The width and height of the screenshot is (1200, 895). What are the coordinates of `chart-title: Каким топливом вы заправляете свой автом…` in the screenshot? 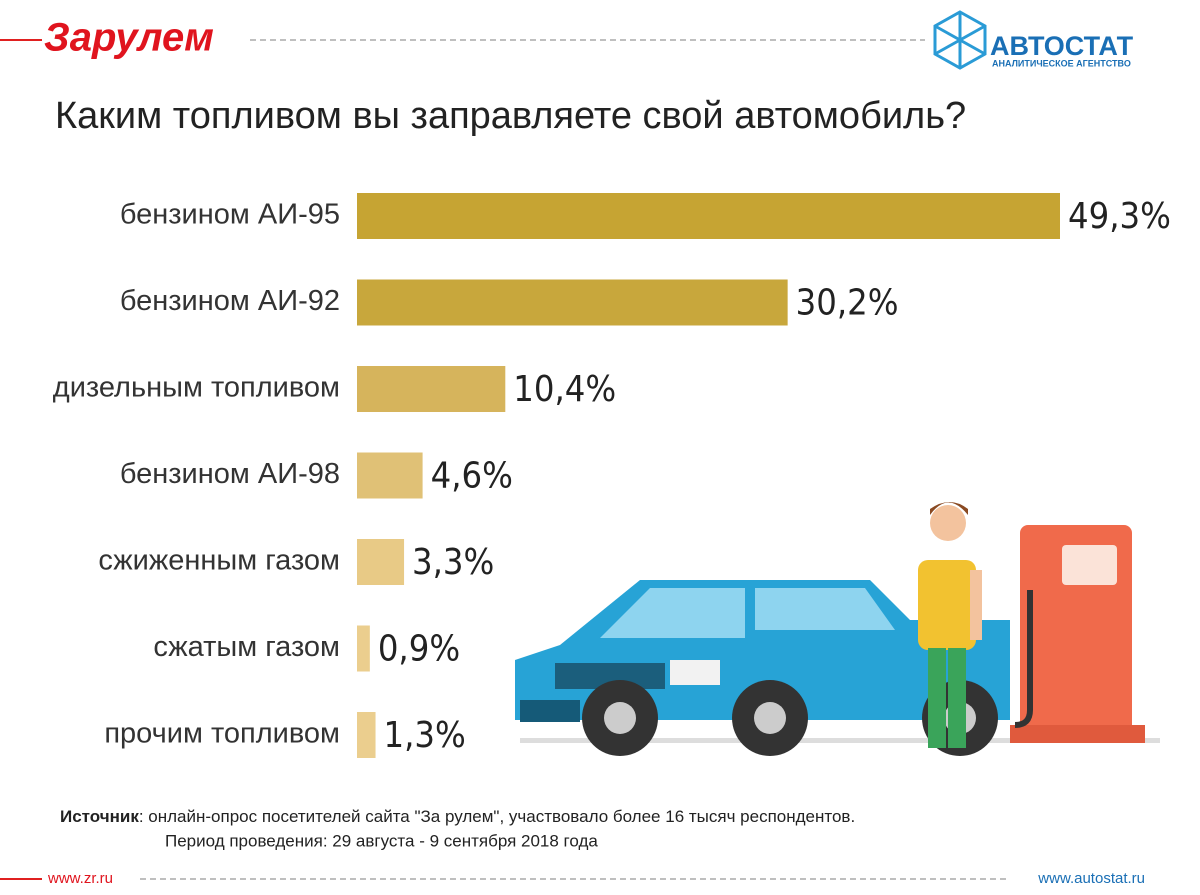 It's located at (510, 116).